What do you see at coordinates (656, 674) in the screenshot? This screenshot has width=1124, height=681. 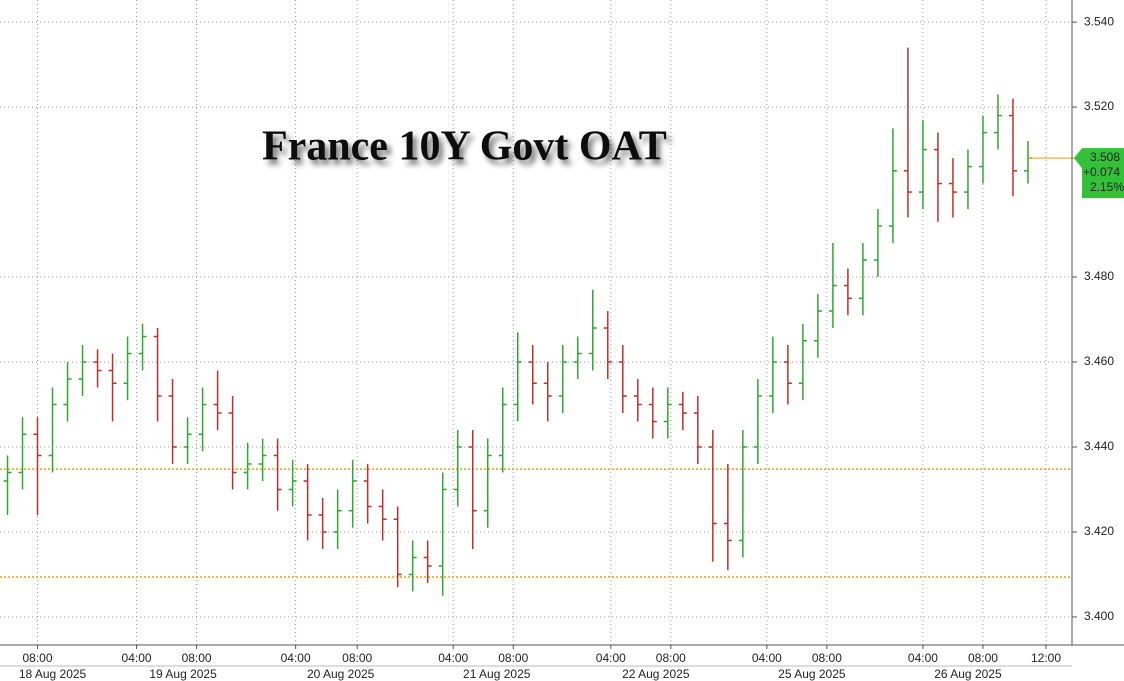 I see `date-label: 22 Aug 2025` at bounding box center [656, 674].